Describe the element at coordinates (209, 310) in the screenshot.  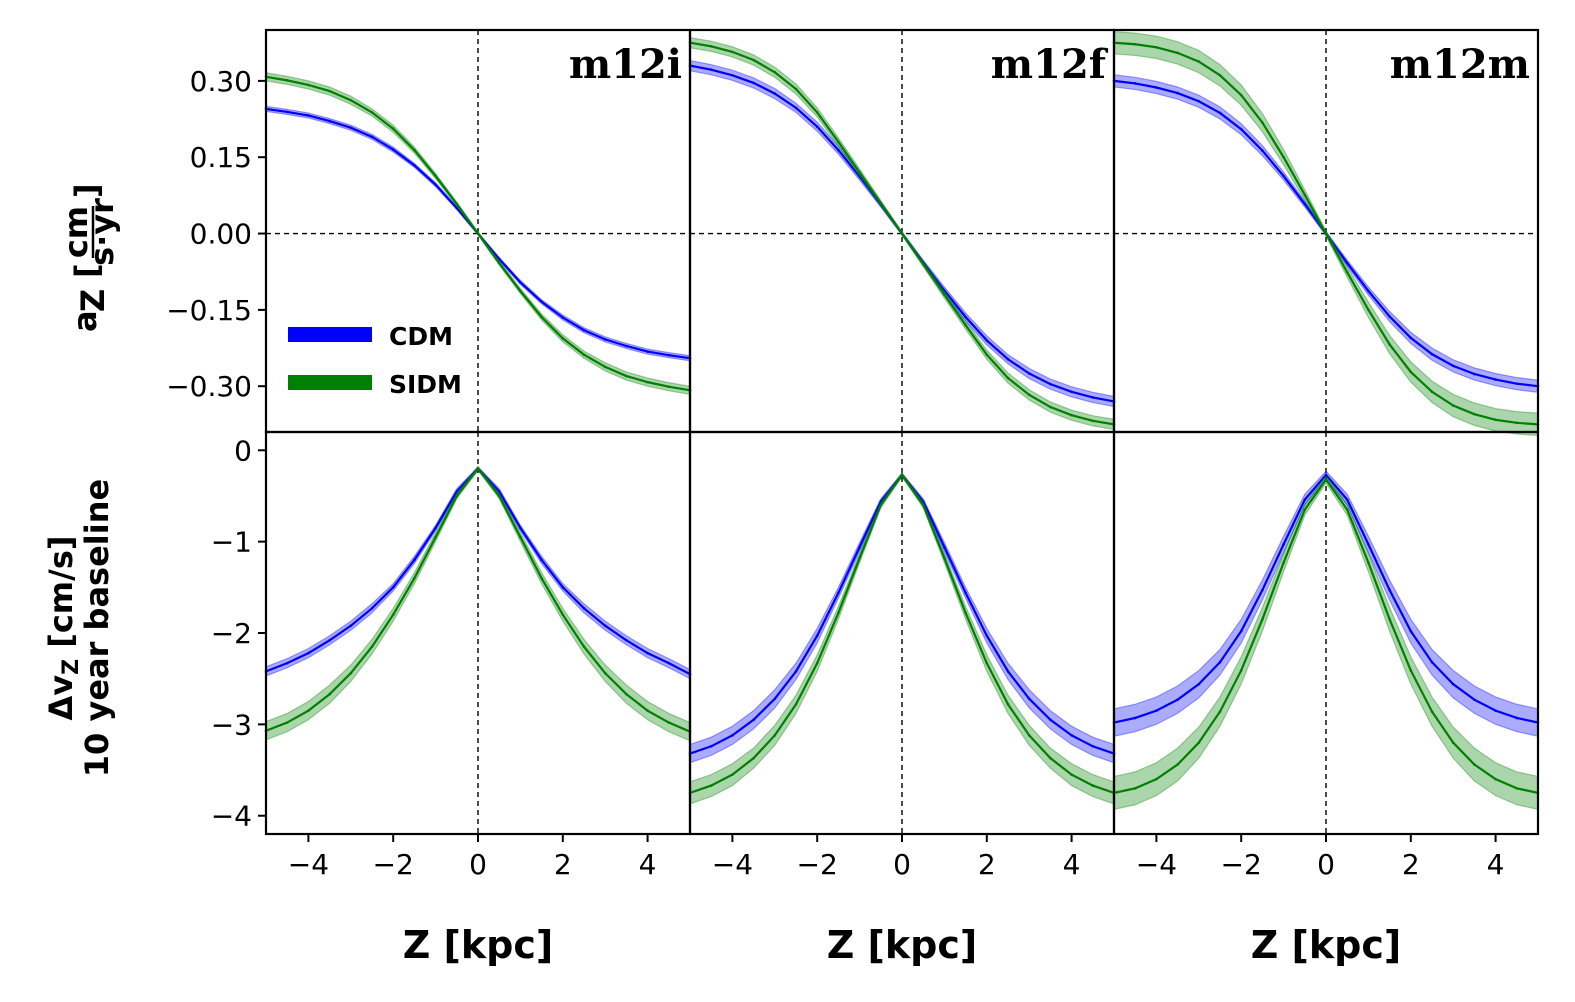
I see `y-tick-label: −0.15` at that location.